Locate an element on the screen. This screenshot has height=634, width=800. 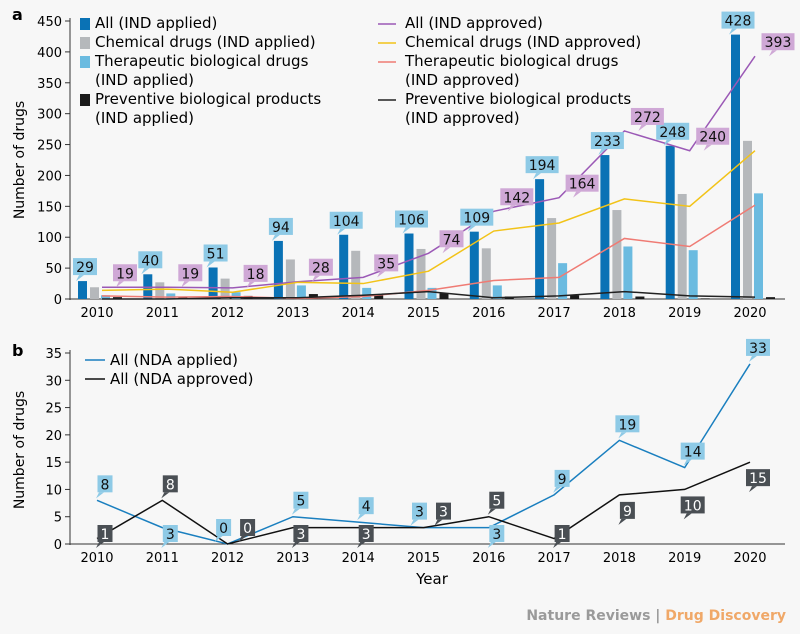
line-value-label: 240 is located at coordinates (712, 138).